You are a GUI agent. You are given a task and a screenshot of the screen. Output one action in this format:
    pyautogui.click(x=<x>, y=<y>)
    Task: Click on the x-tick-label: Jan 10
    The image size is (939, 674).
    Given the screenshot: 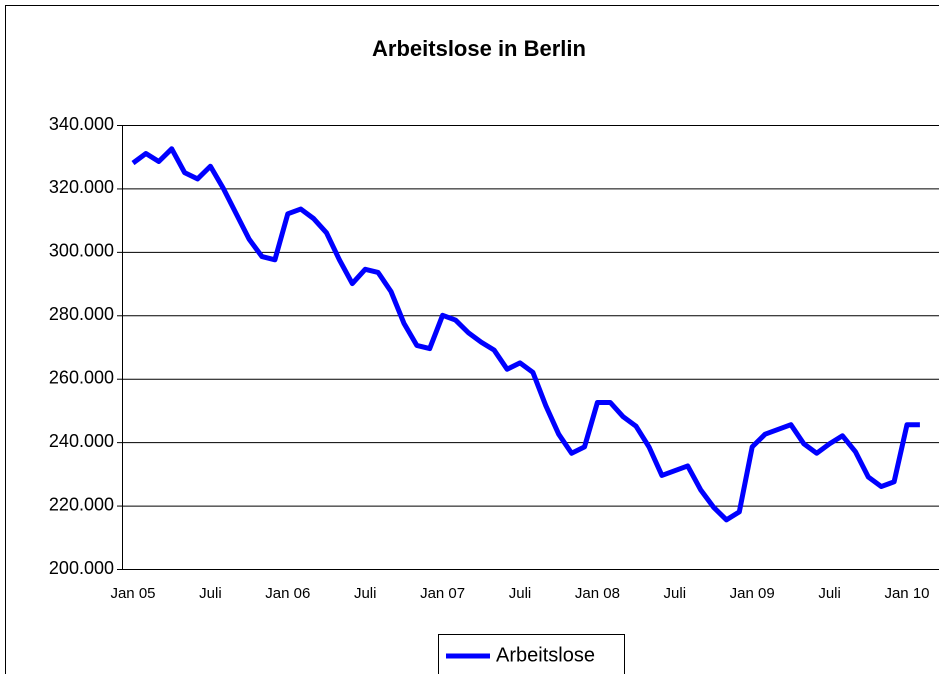 What is the action you would take?
    pyautogui.click(x=906, y=593)
    